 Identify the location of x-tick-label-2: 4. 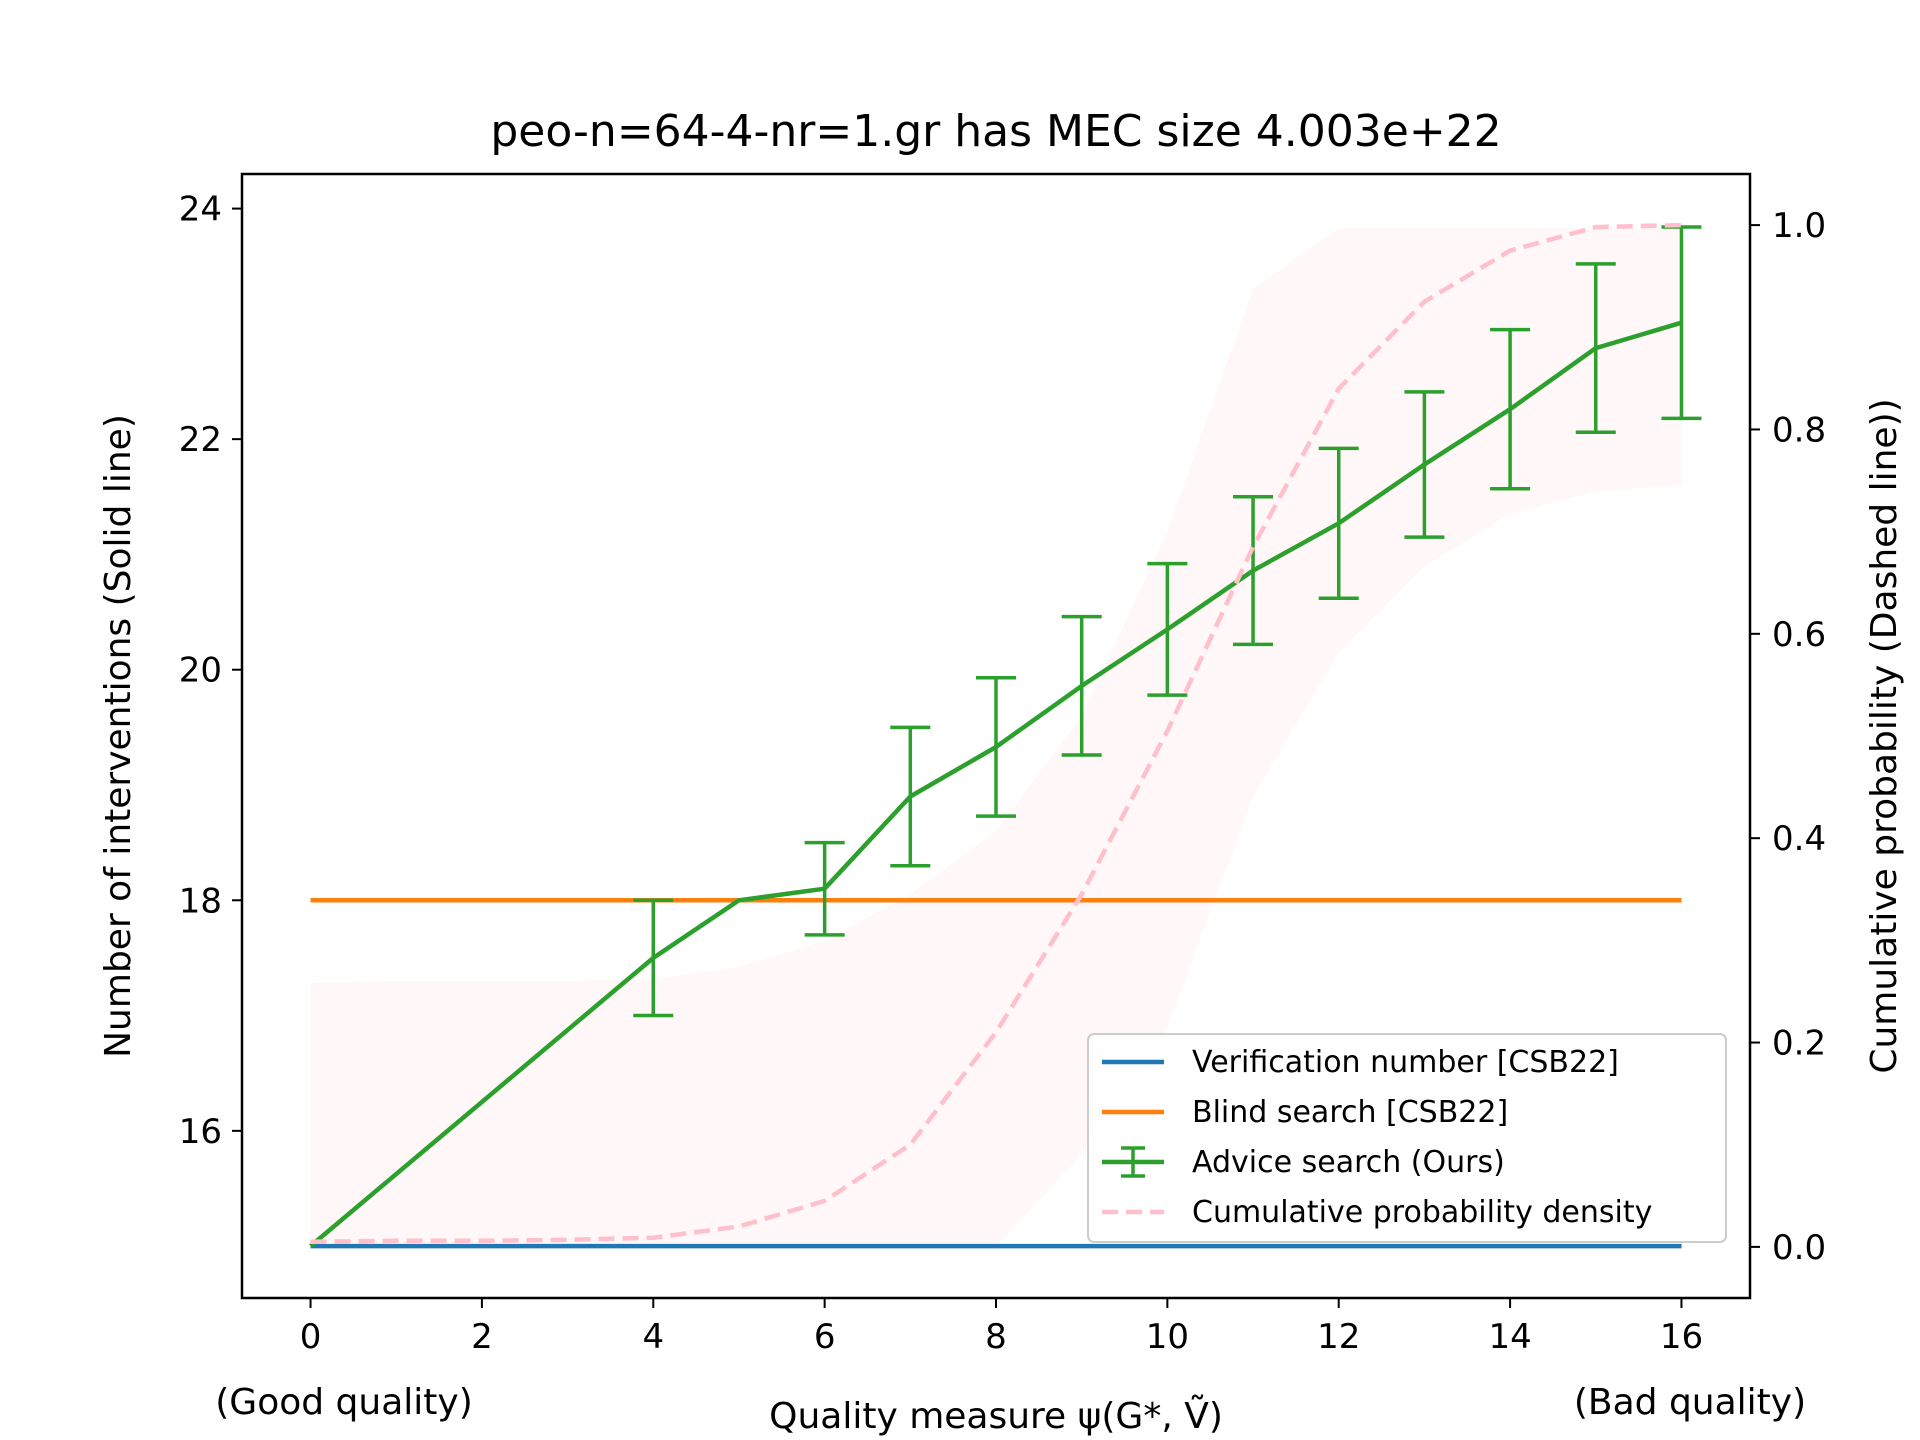
(653, 1337).